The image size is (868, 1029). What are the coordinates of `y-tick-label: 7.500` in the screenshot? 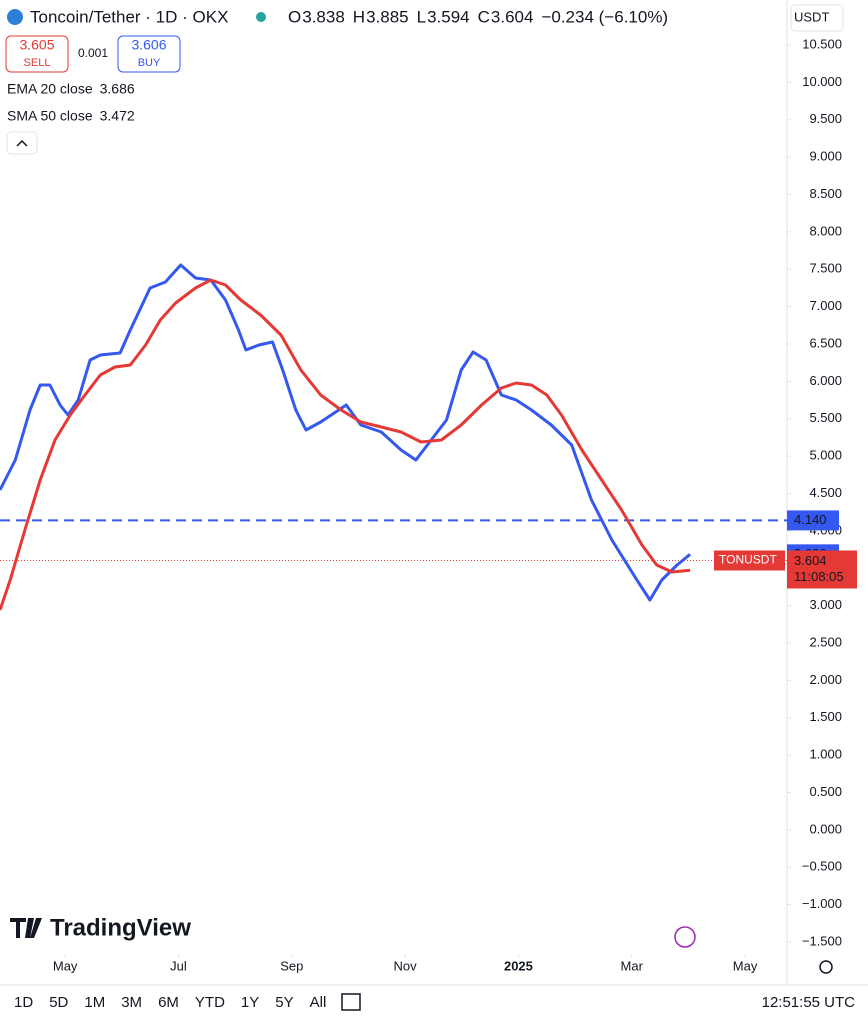 It's located at (825, 268).